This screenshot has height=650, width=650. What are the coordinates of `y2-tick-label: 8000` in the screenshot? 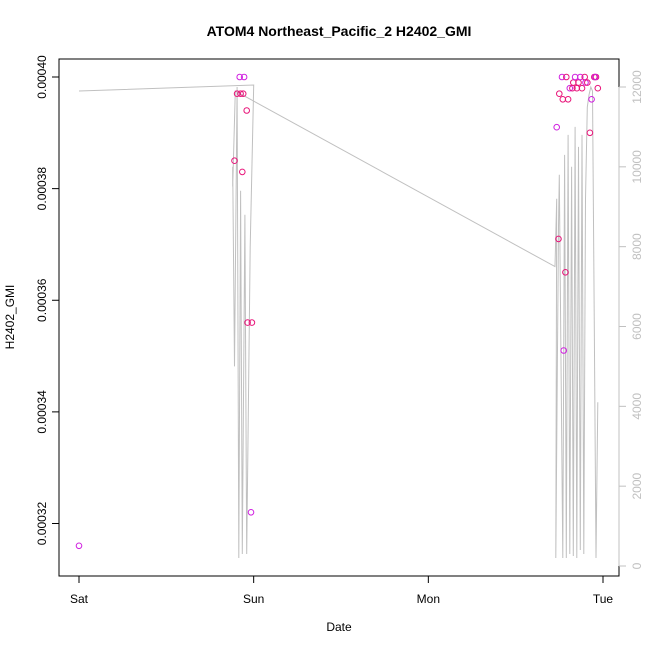 It's located at (637, 246).